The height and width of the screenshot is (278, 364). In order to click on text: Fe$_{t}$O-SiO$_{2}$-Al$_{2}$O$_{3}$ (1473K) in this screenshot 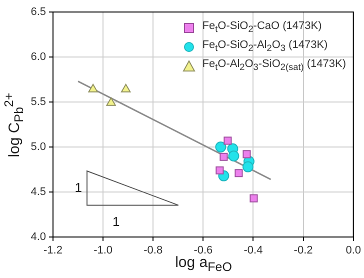, I will do `click(265, 46)`.